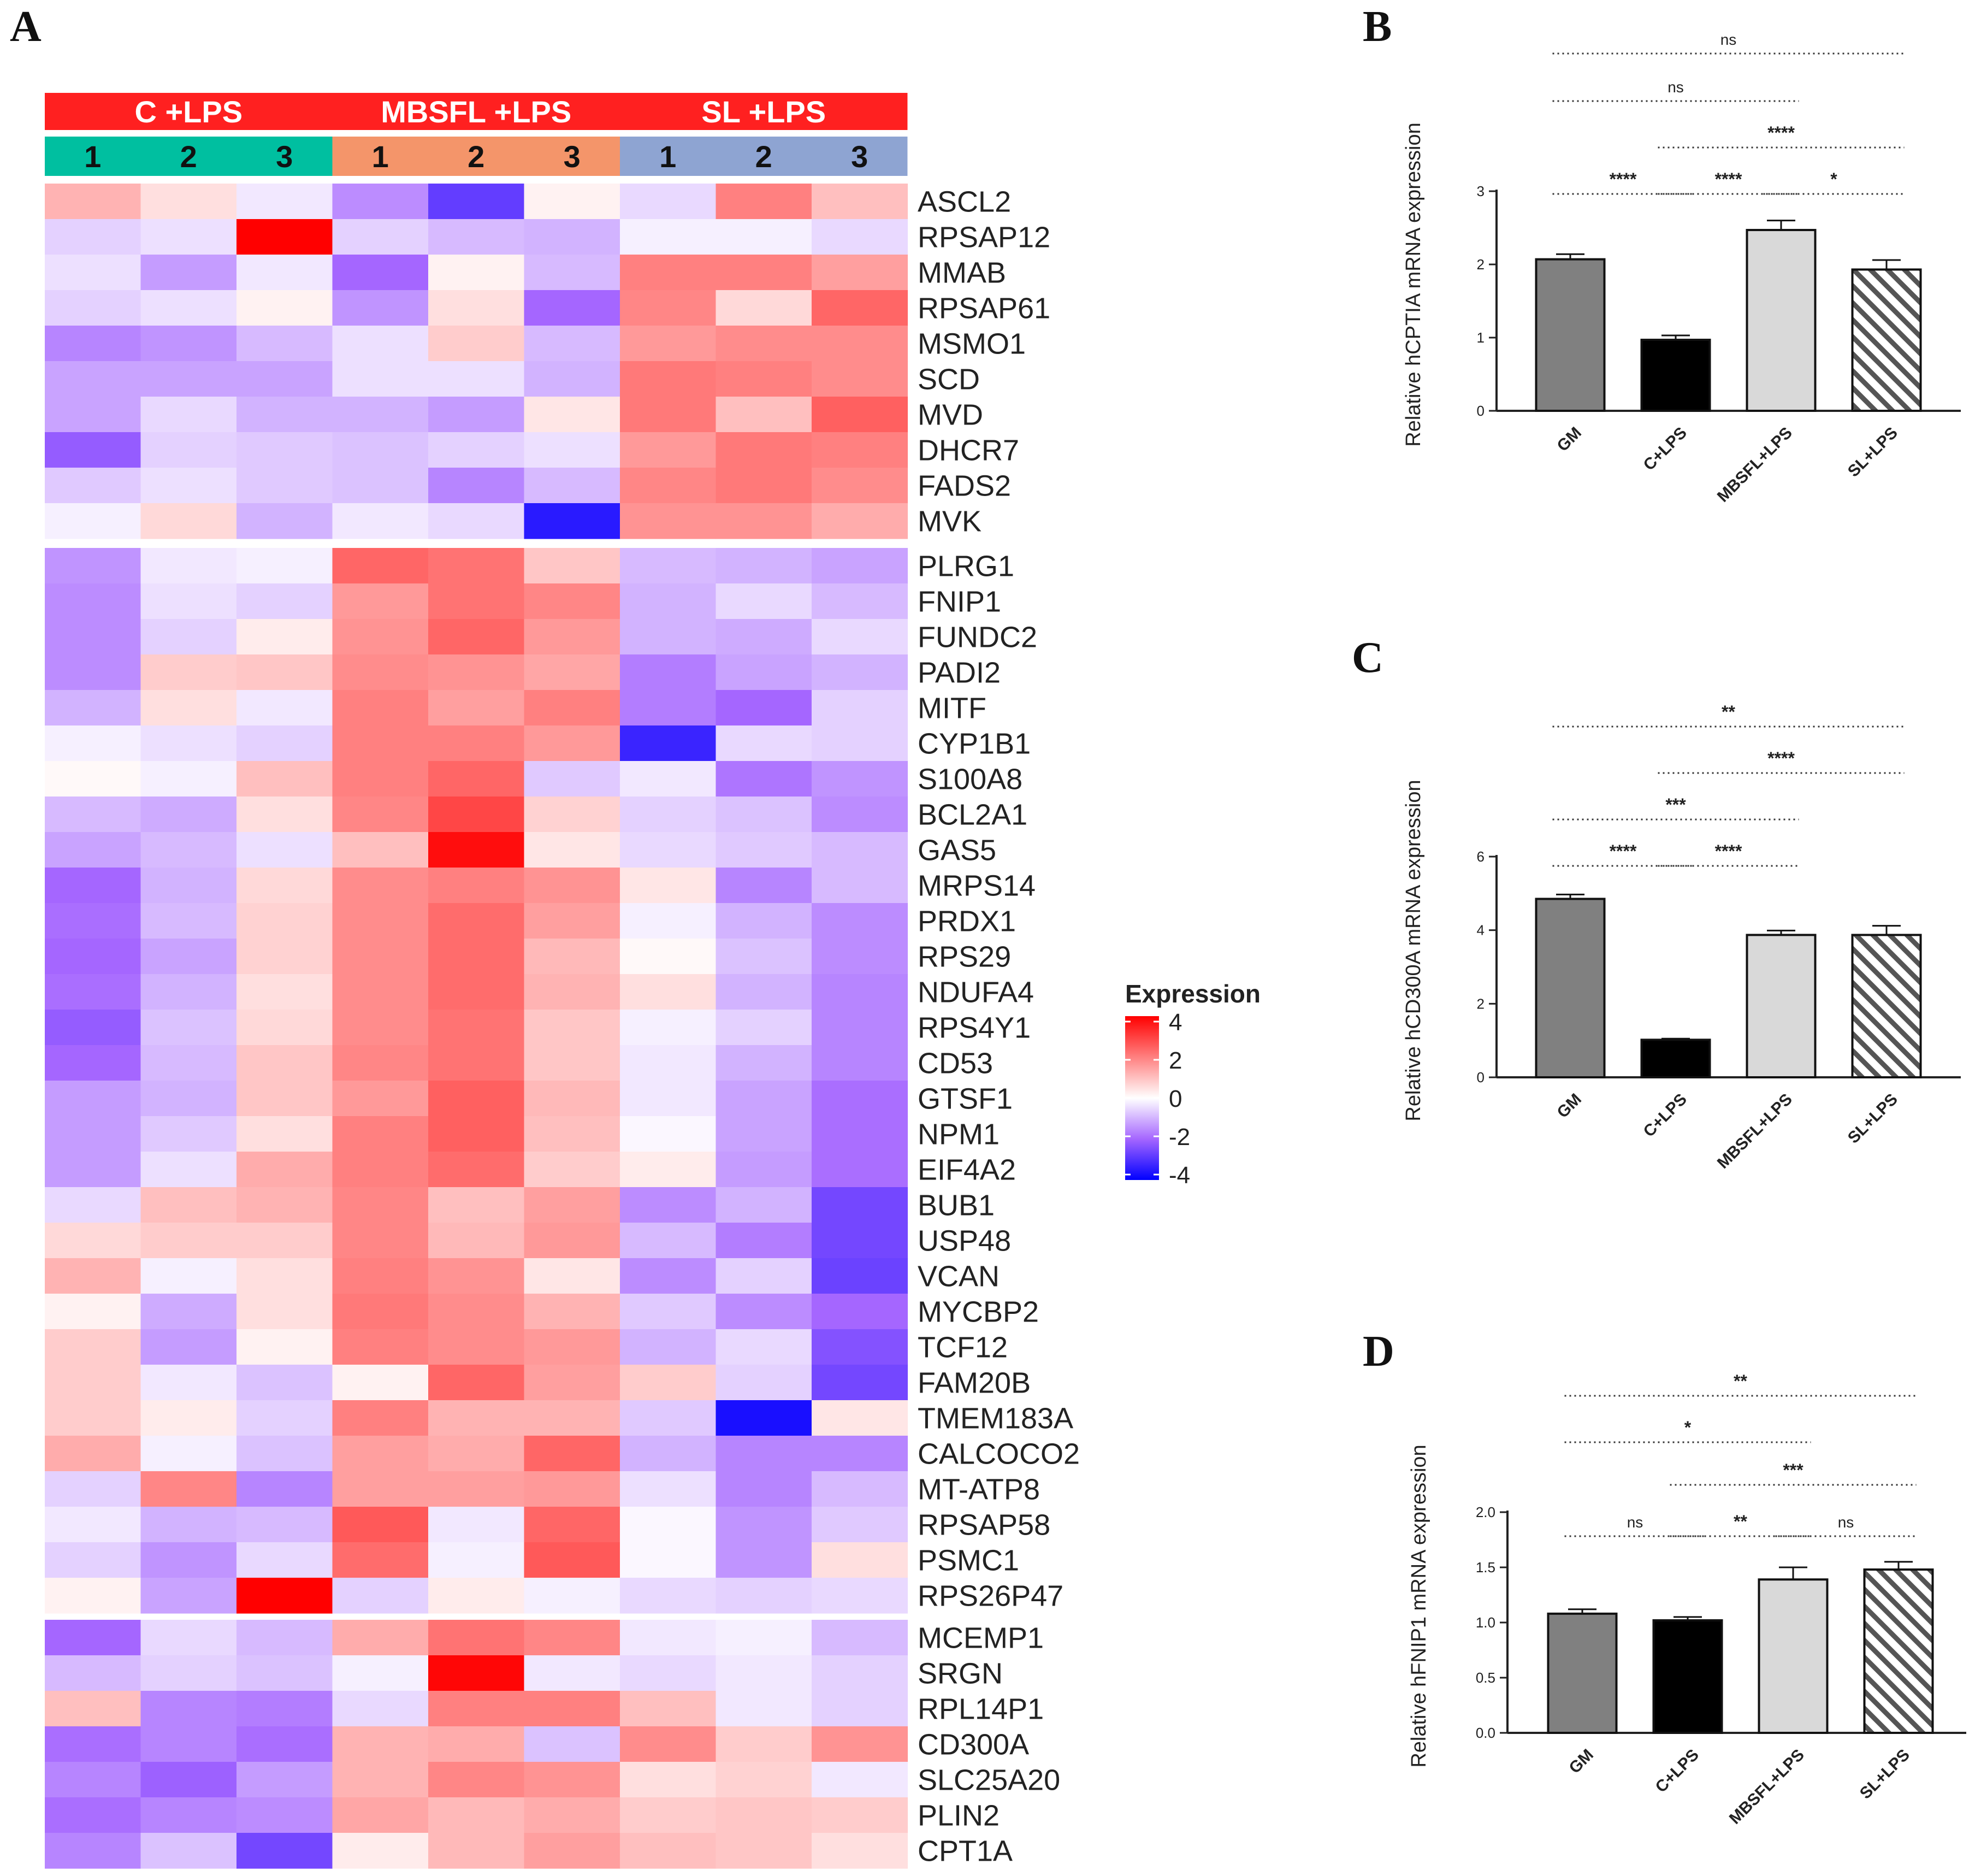 The width and height of the screenshot is (1981, 1876). What do you see at coordinates (189, 111) in the screenshot?
I see `group-header-bar` at bounding box center [189, 111].